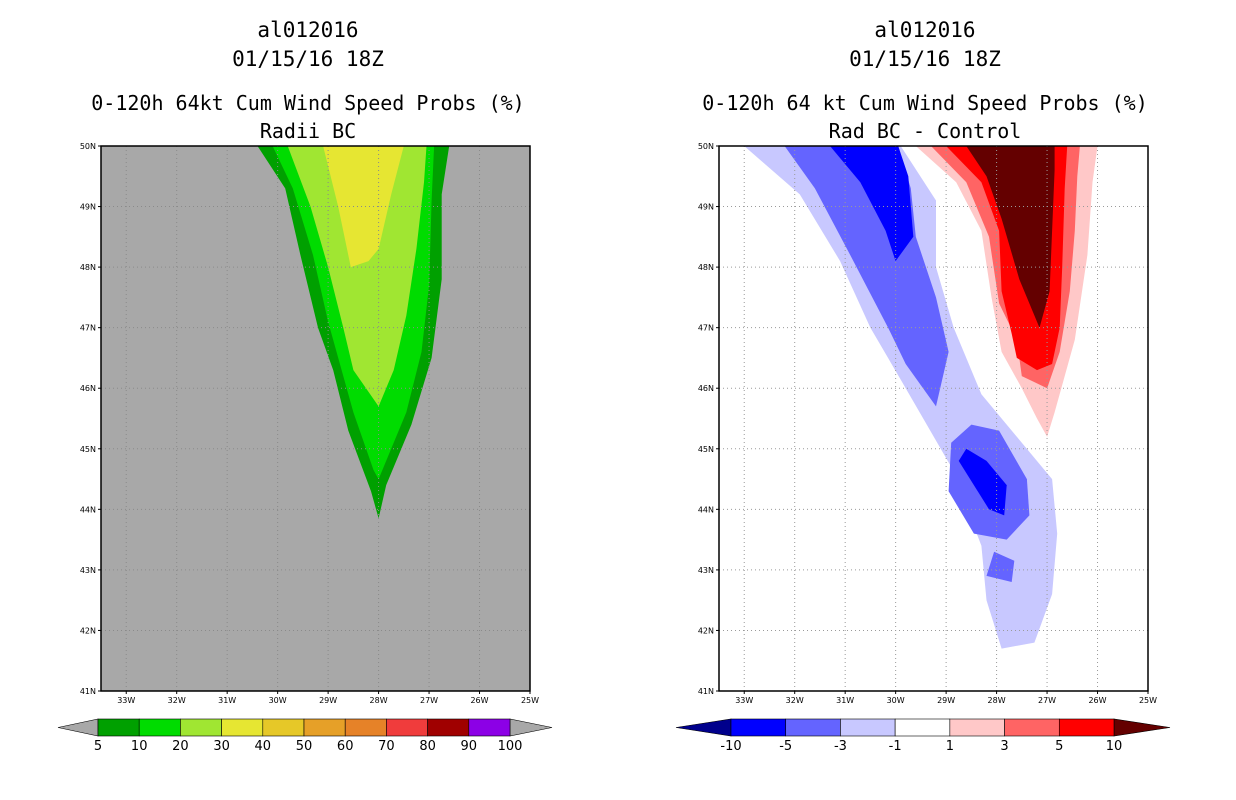  Describe the element at coordinates (785, 746) in the screenshot. I see `colorbar-label: -5` at that location.